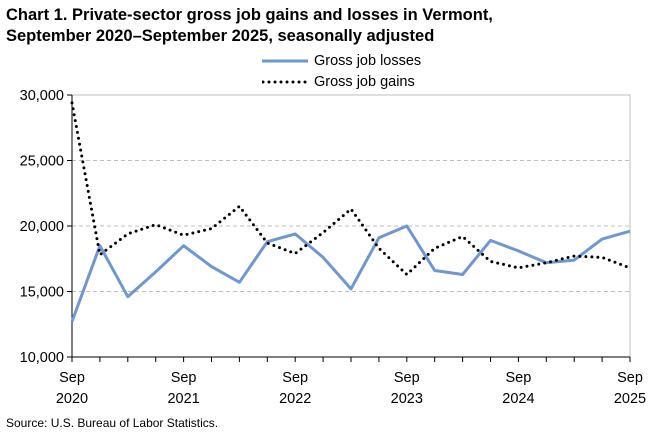 The width and height of the screenshot is (660, 437). I want to click on x-tick-label-year: 2024, so click(518, 399).